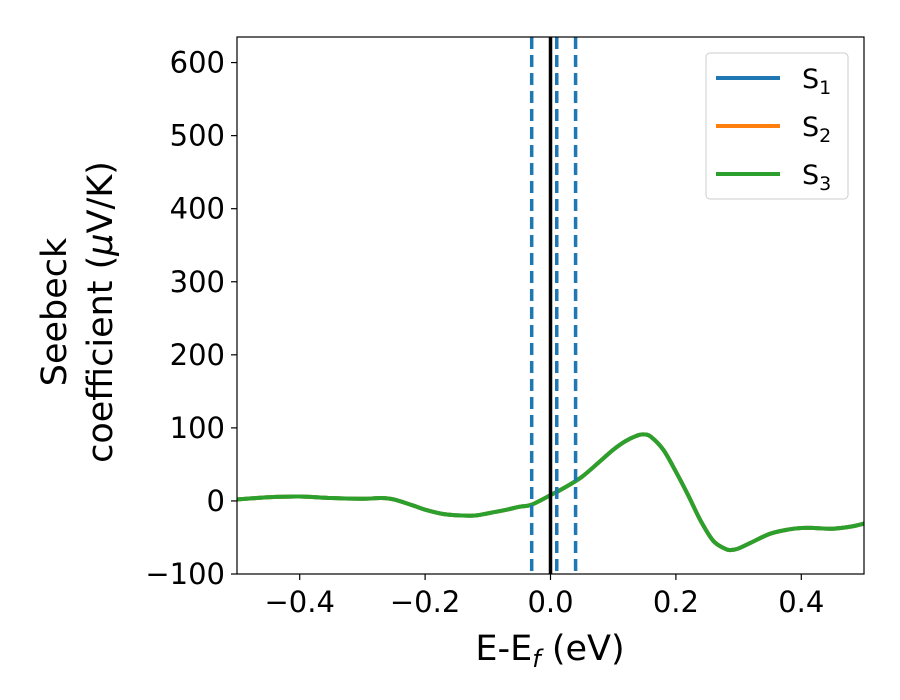 The height and width of the screenshot is (700, 900). Describe the element at coordinates (550, 602) in the screenshot. I see `x-tick-label: 0.0` at that location.